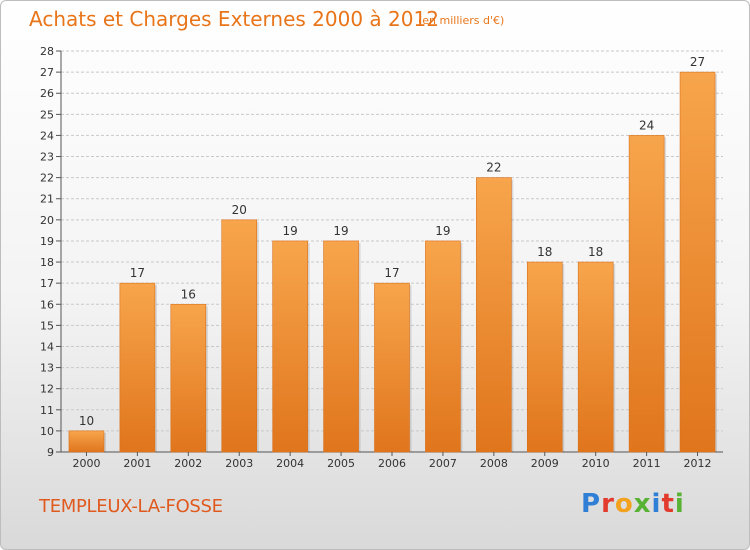  What do you see at coordinates (47, 304) in the screenshot?
I see `y-tick-label: 16` at bounding box center [47, 304].